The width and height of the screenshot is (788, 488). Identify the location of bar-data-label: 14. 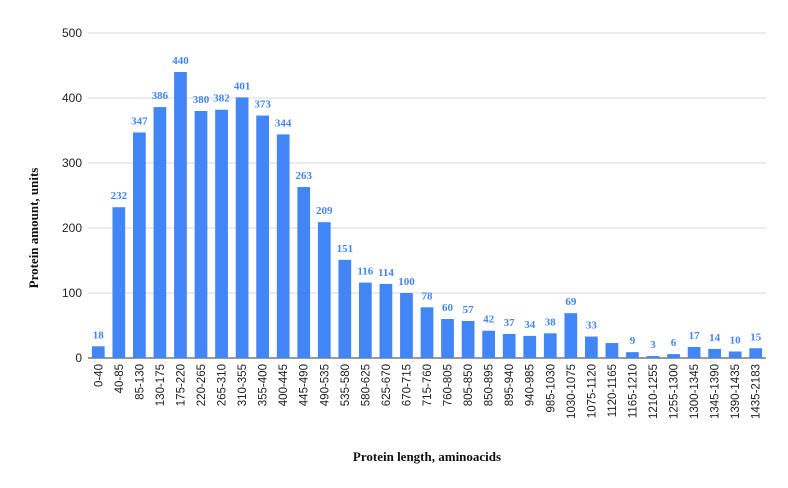
(715, 338).